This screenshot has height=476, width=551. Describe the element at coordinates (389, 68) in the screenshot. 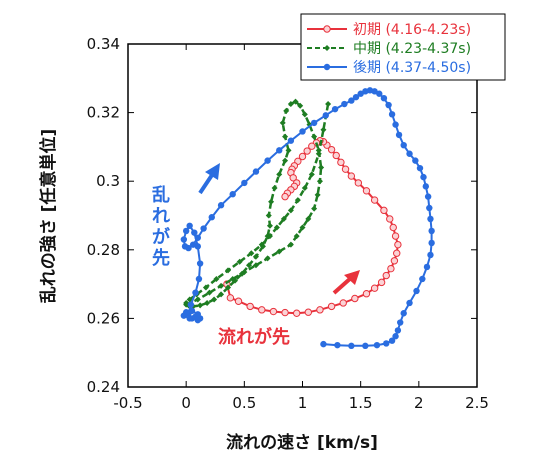

I see `legend-entry: 後期 (4.37-4.50s)` at that location.